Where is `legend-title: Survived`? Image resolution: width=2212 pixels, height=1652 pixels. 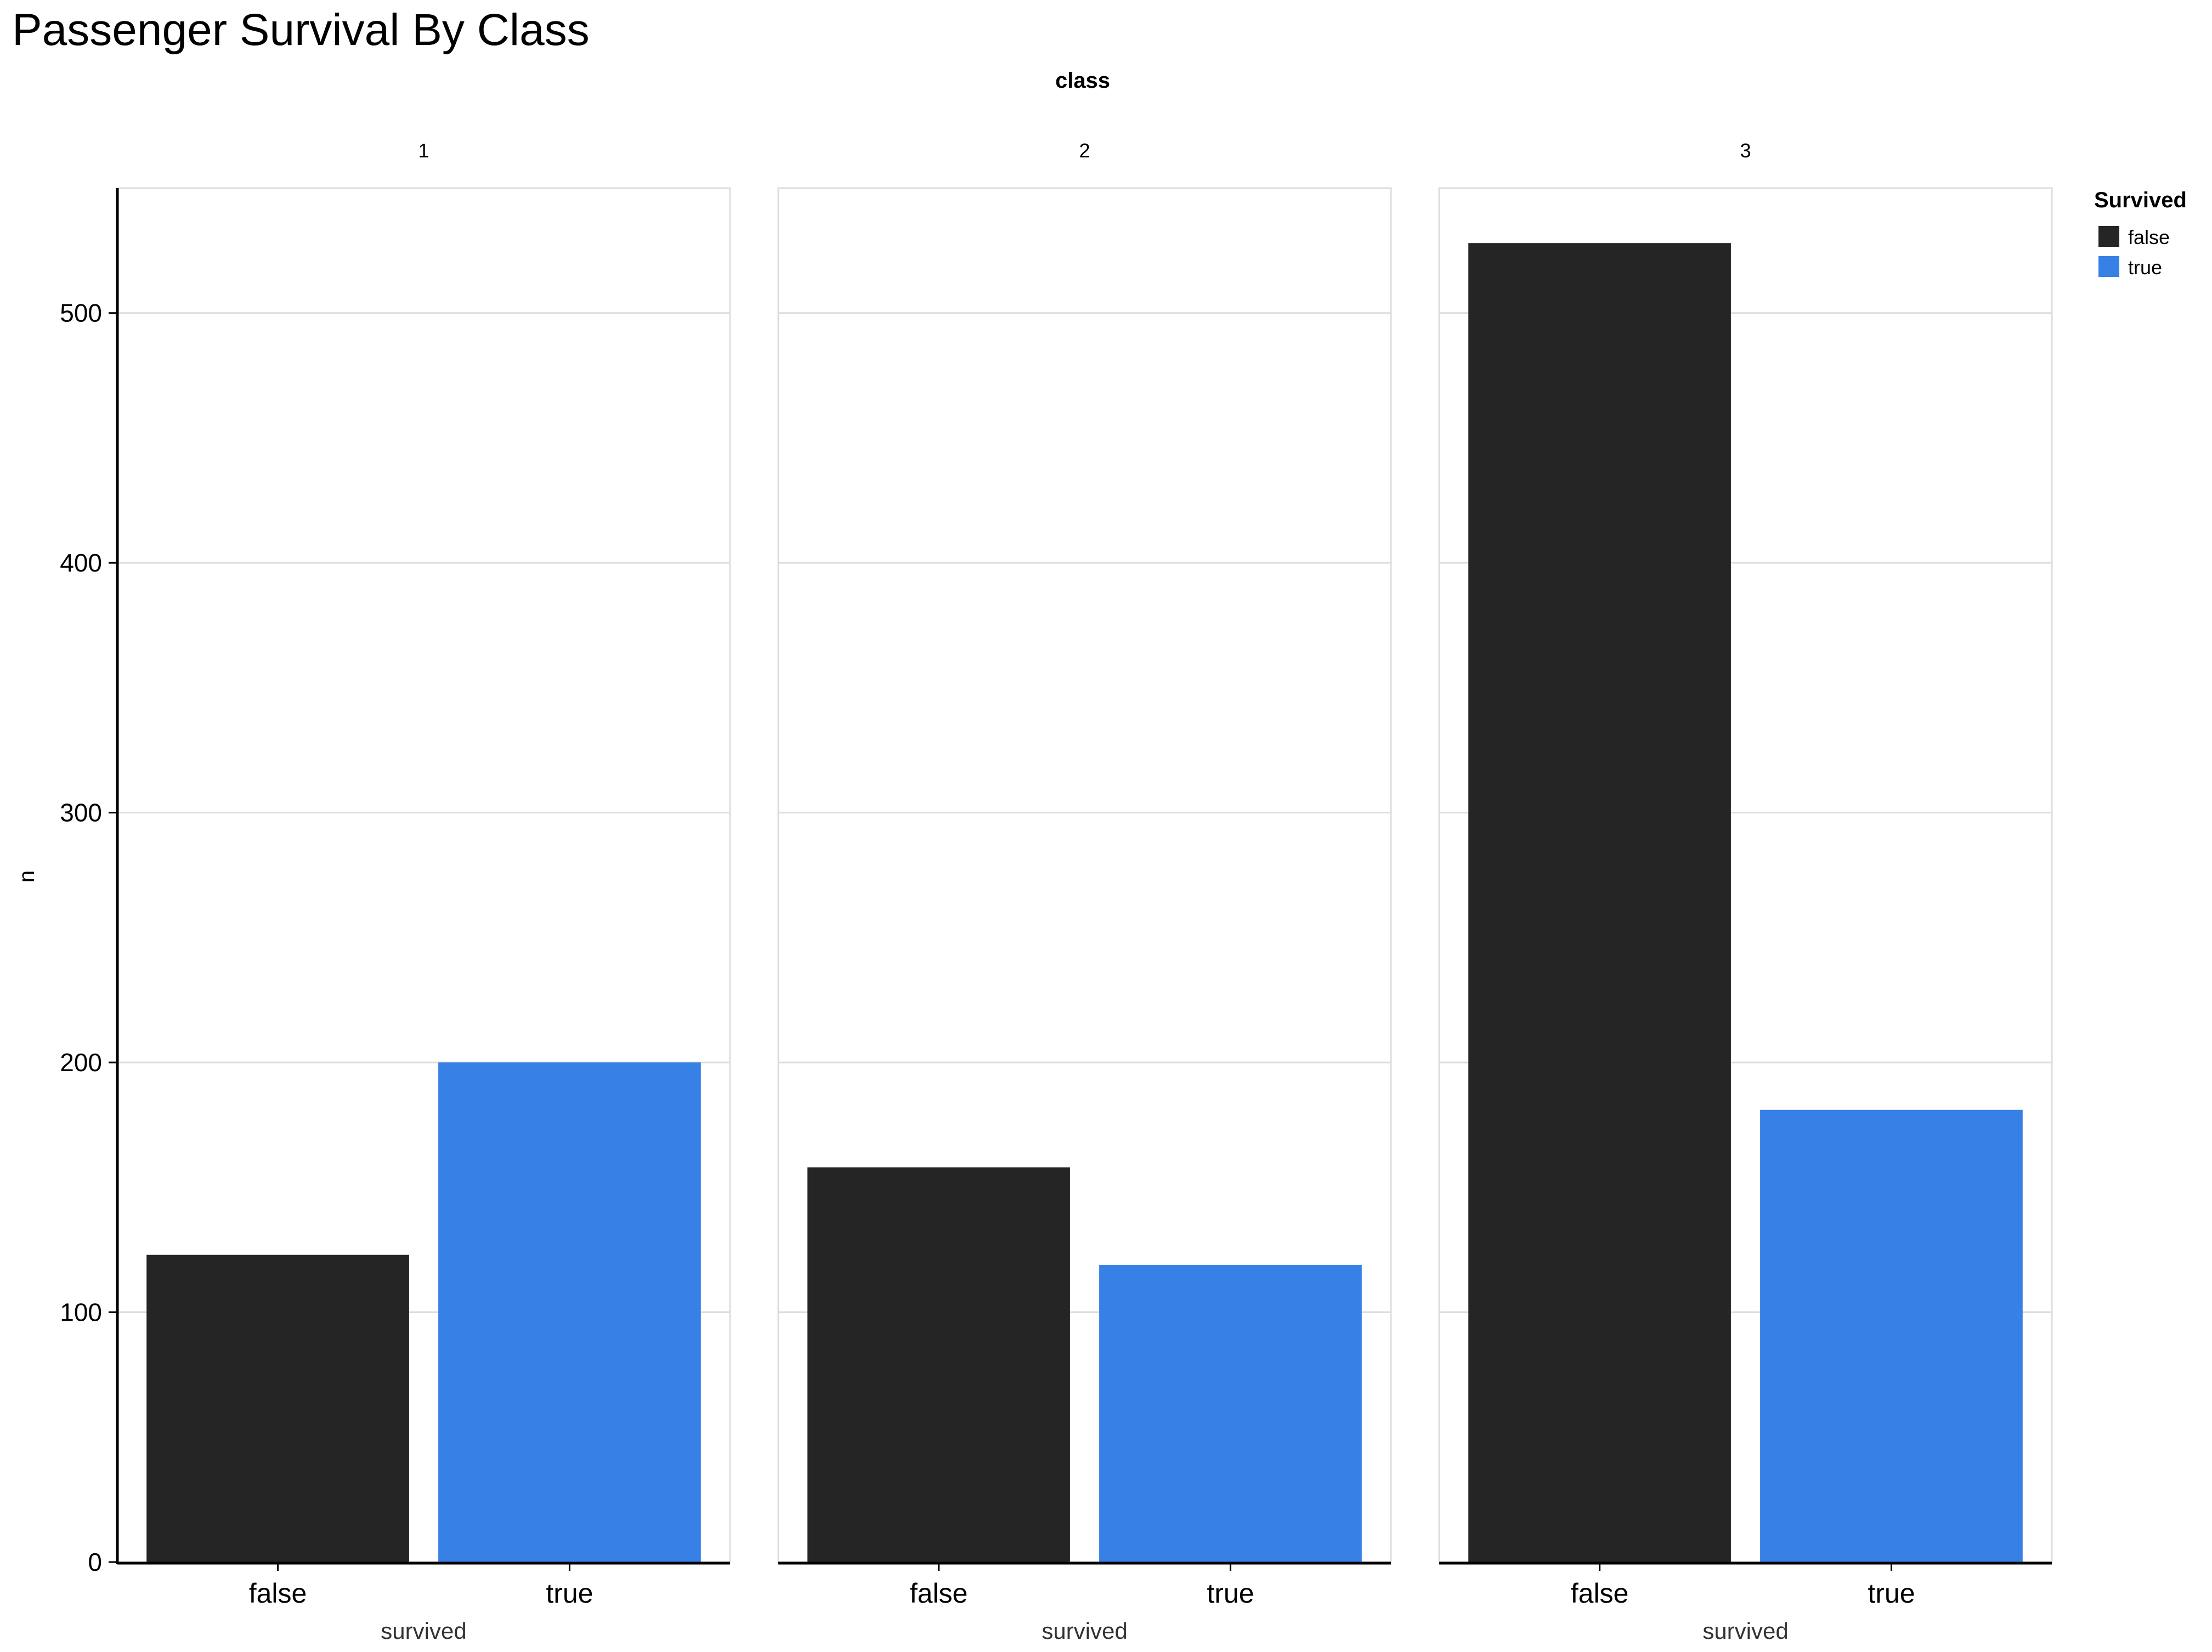
legend-title: Survived is located at coordinates (2140, 200).